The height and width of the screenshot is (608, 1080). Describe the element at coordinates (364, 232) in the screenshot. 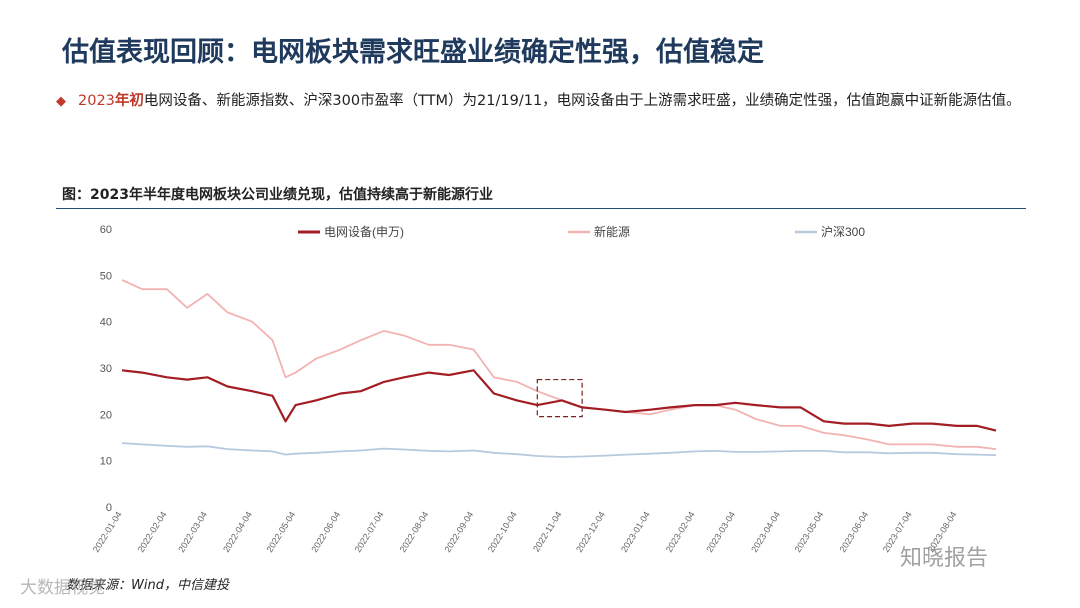

I see `legend-label-0: 电网设备(申万)` at that location.